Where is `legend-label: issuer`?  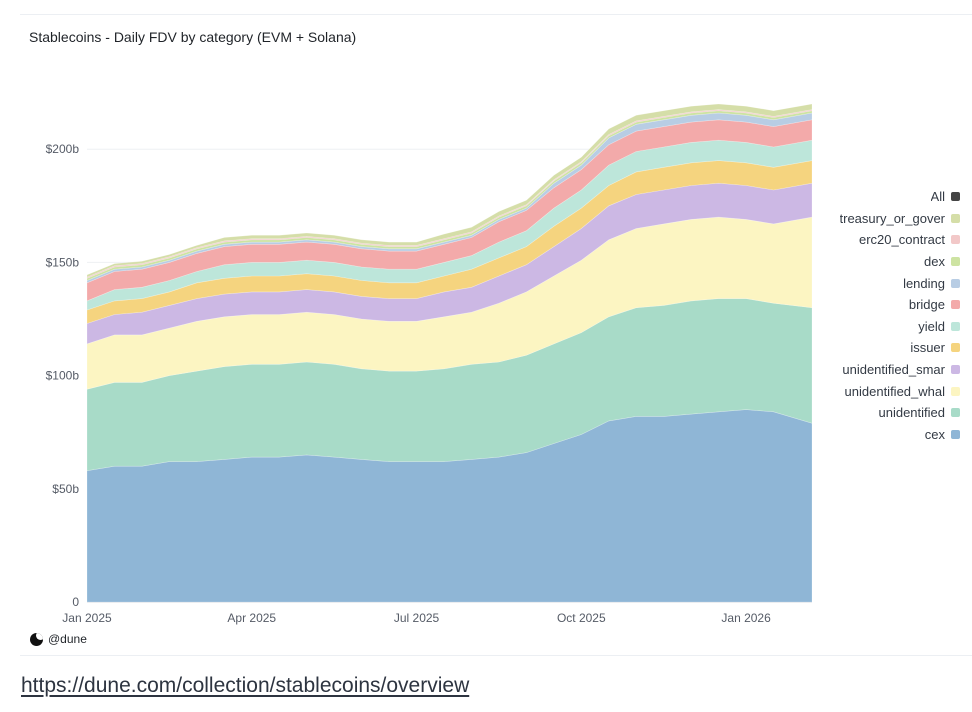
legend-label: issuer is located at coordinates (927, 348).